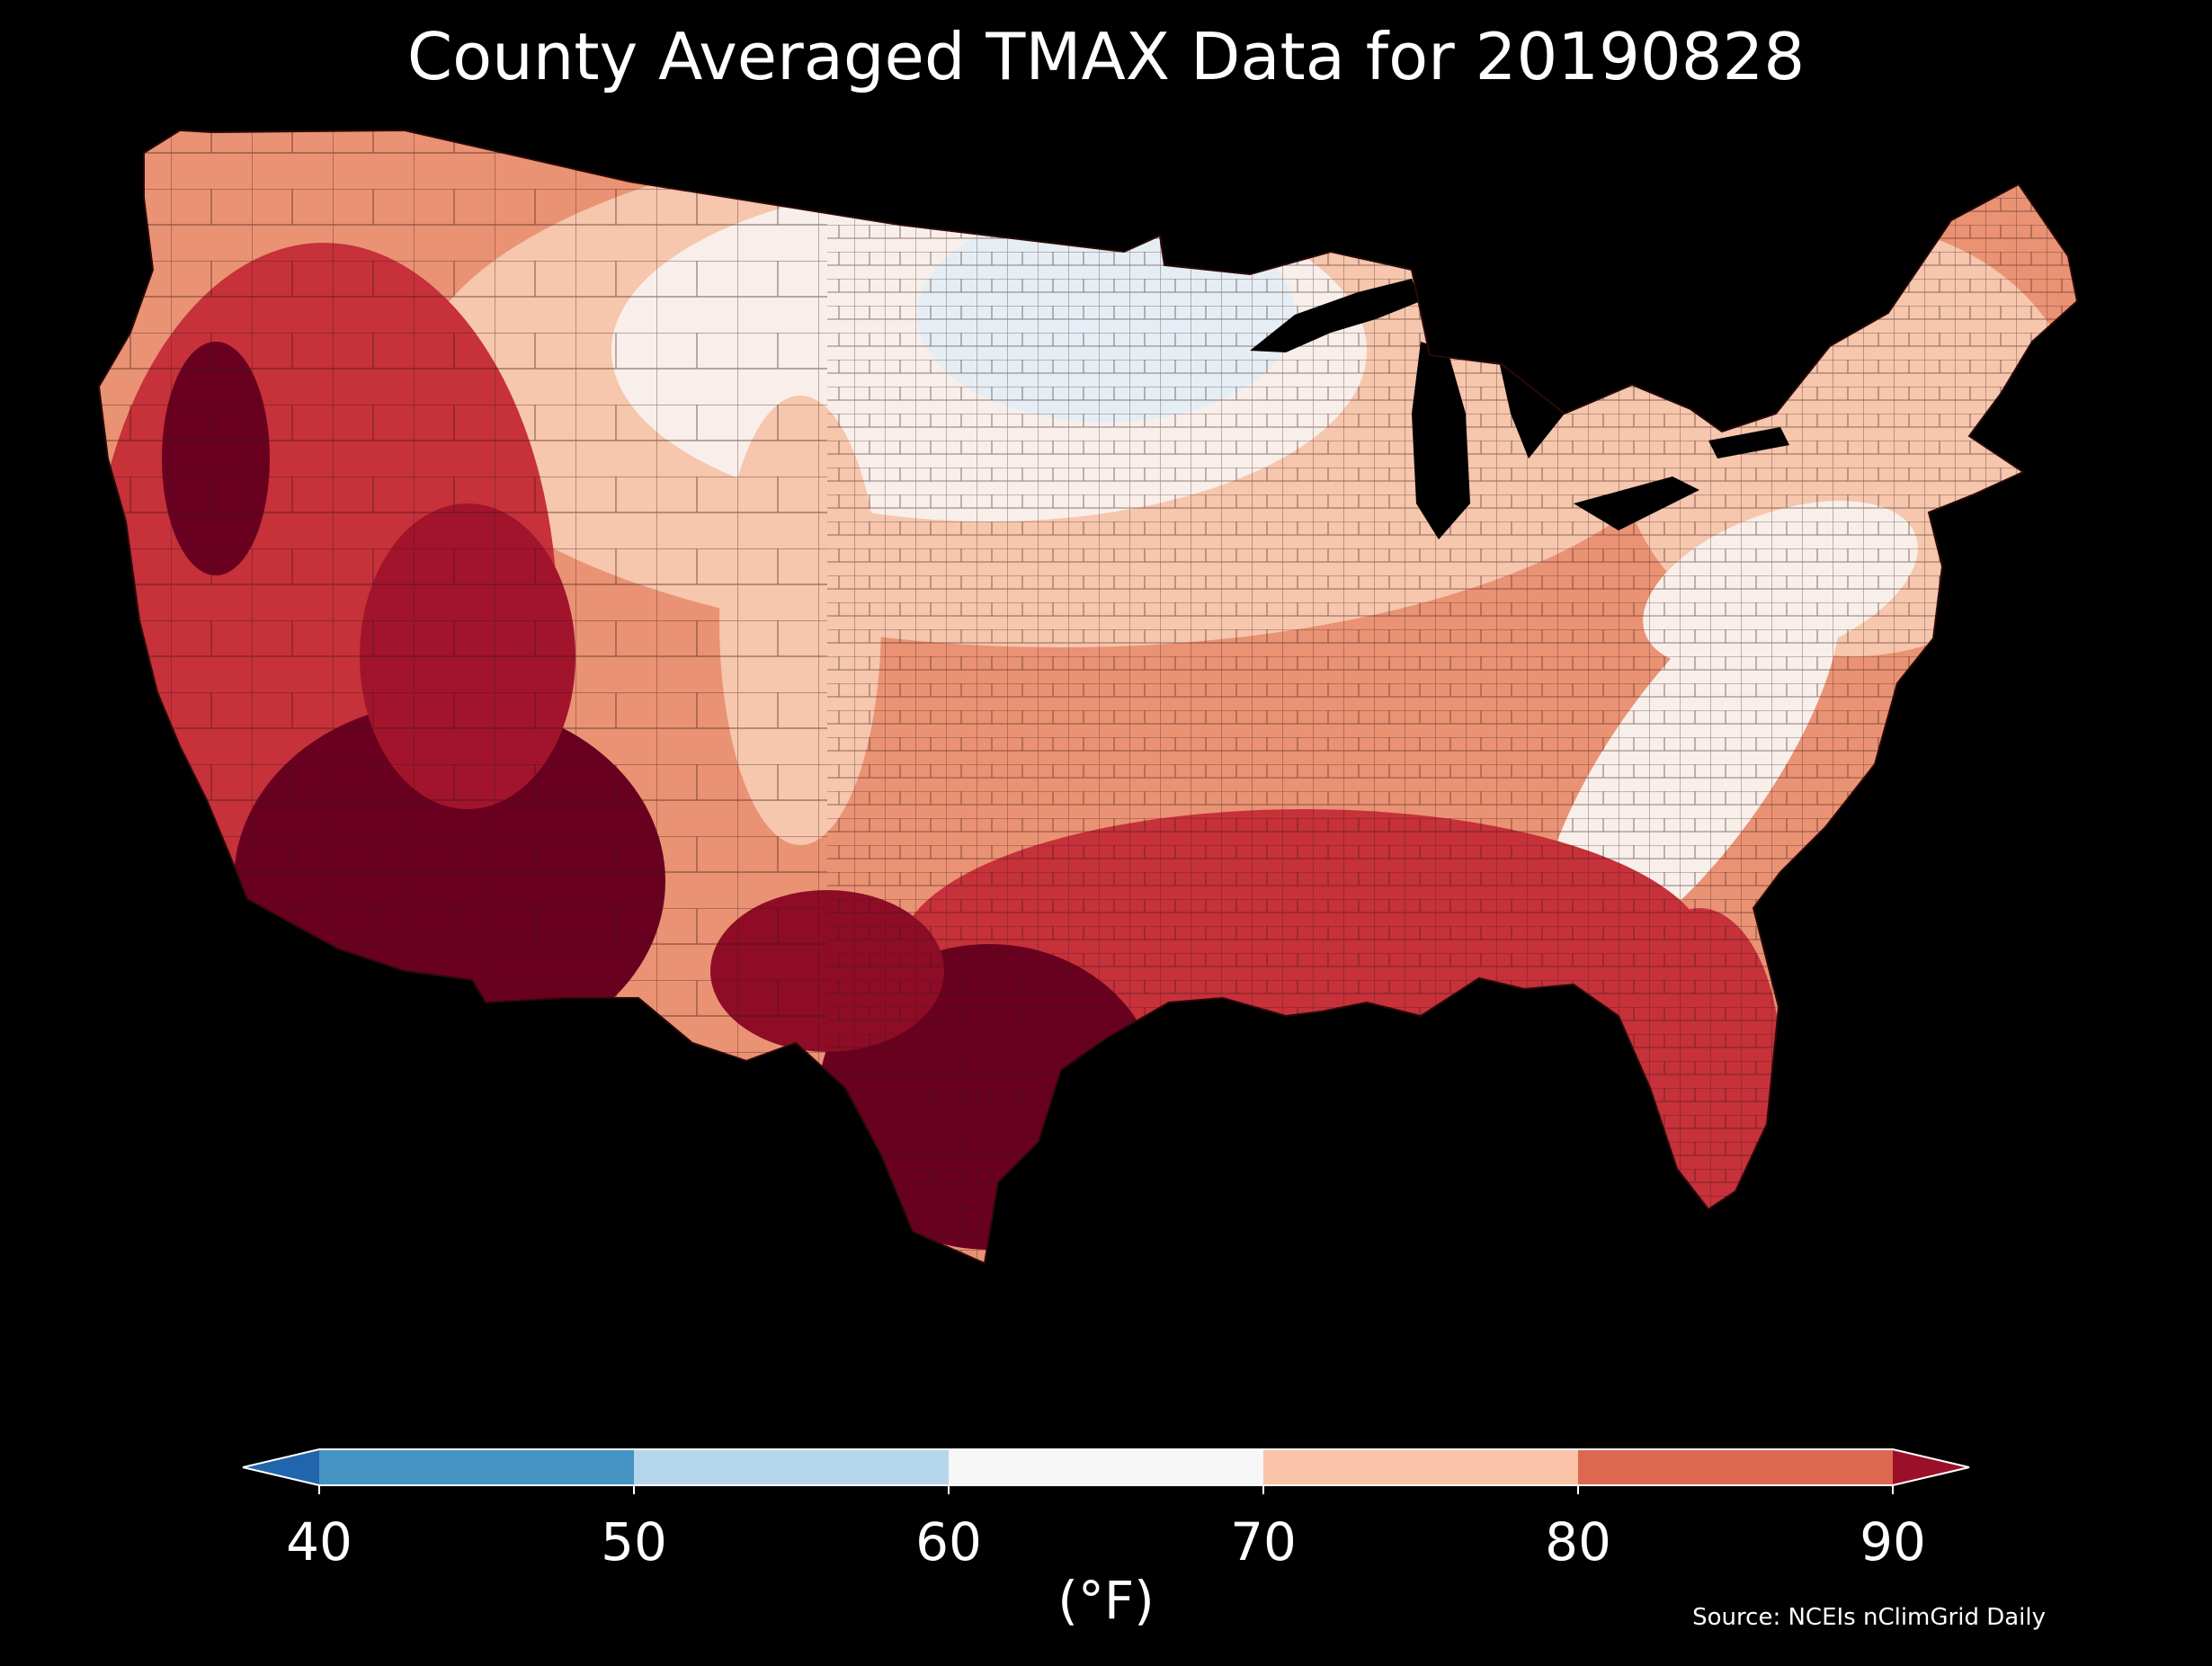 The width and height of the screenshot is (2212, 1666). Describe the element at coordinates (1441, 441) in the screenshot. I see `lake-michigan` at that location.